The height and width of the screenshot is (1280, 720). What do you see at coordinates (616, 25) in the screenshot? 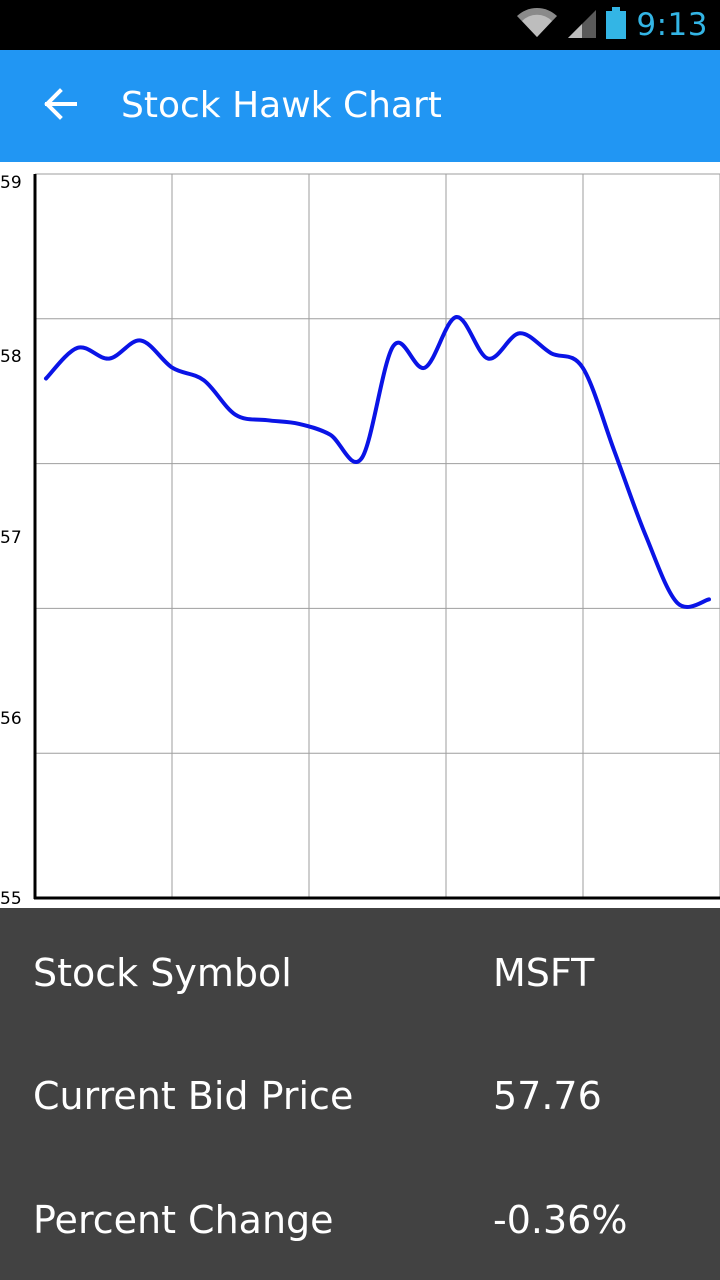
I see `battery-icon` at bounding box center [616, 25].